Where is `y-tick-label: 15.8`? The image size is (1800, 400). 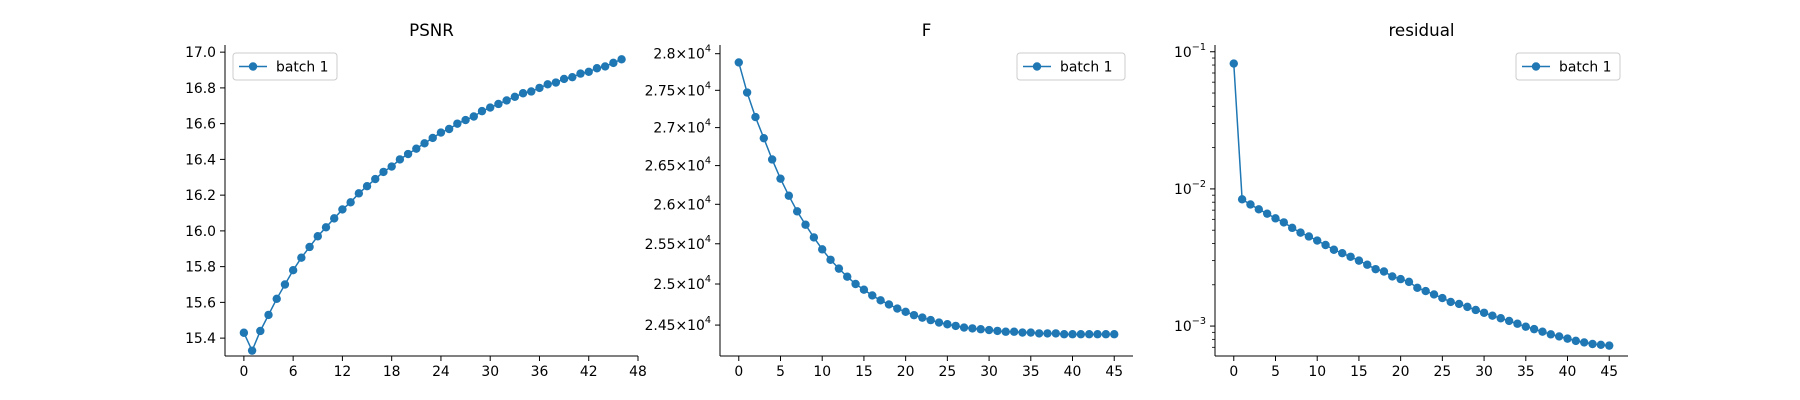
y-tick-label: 15.8 is located at coordinates (200, 268).